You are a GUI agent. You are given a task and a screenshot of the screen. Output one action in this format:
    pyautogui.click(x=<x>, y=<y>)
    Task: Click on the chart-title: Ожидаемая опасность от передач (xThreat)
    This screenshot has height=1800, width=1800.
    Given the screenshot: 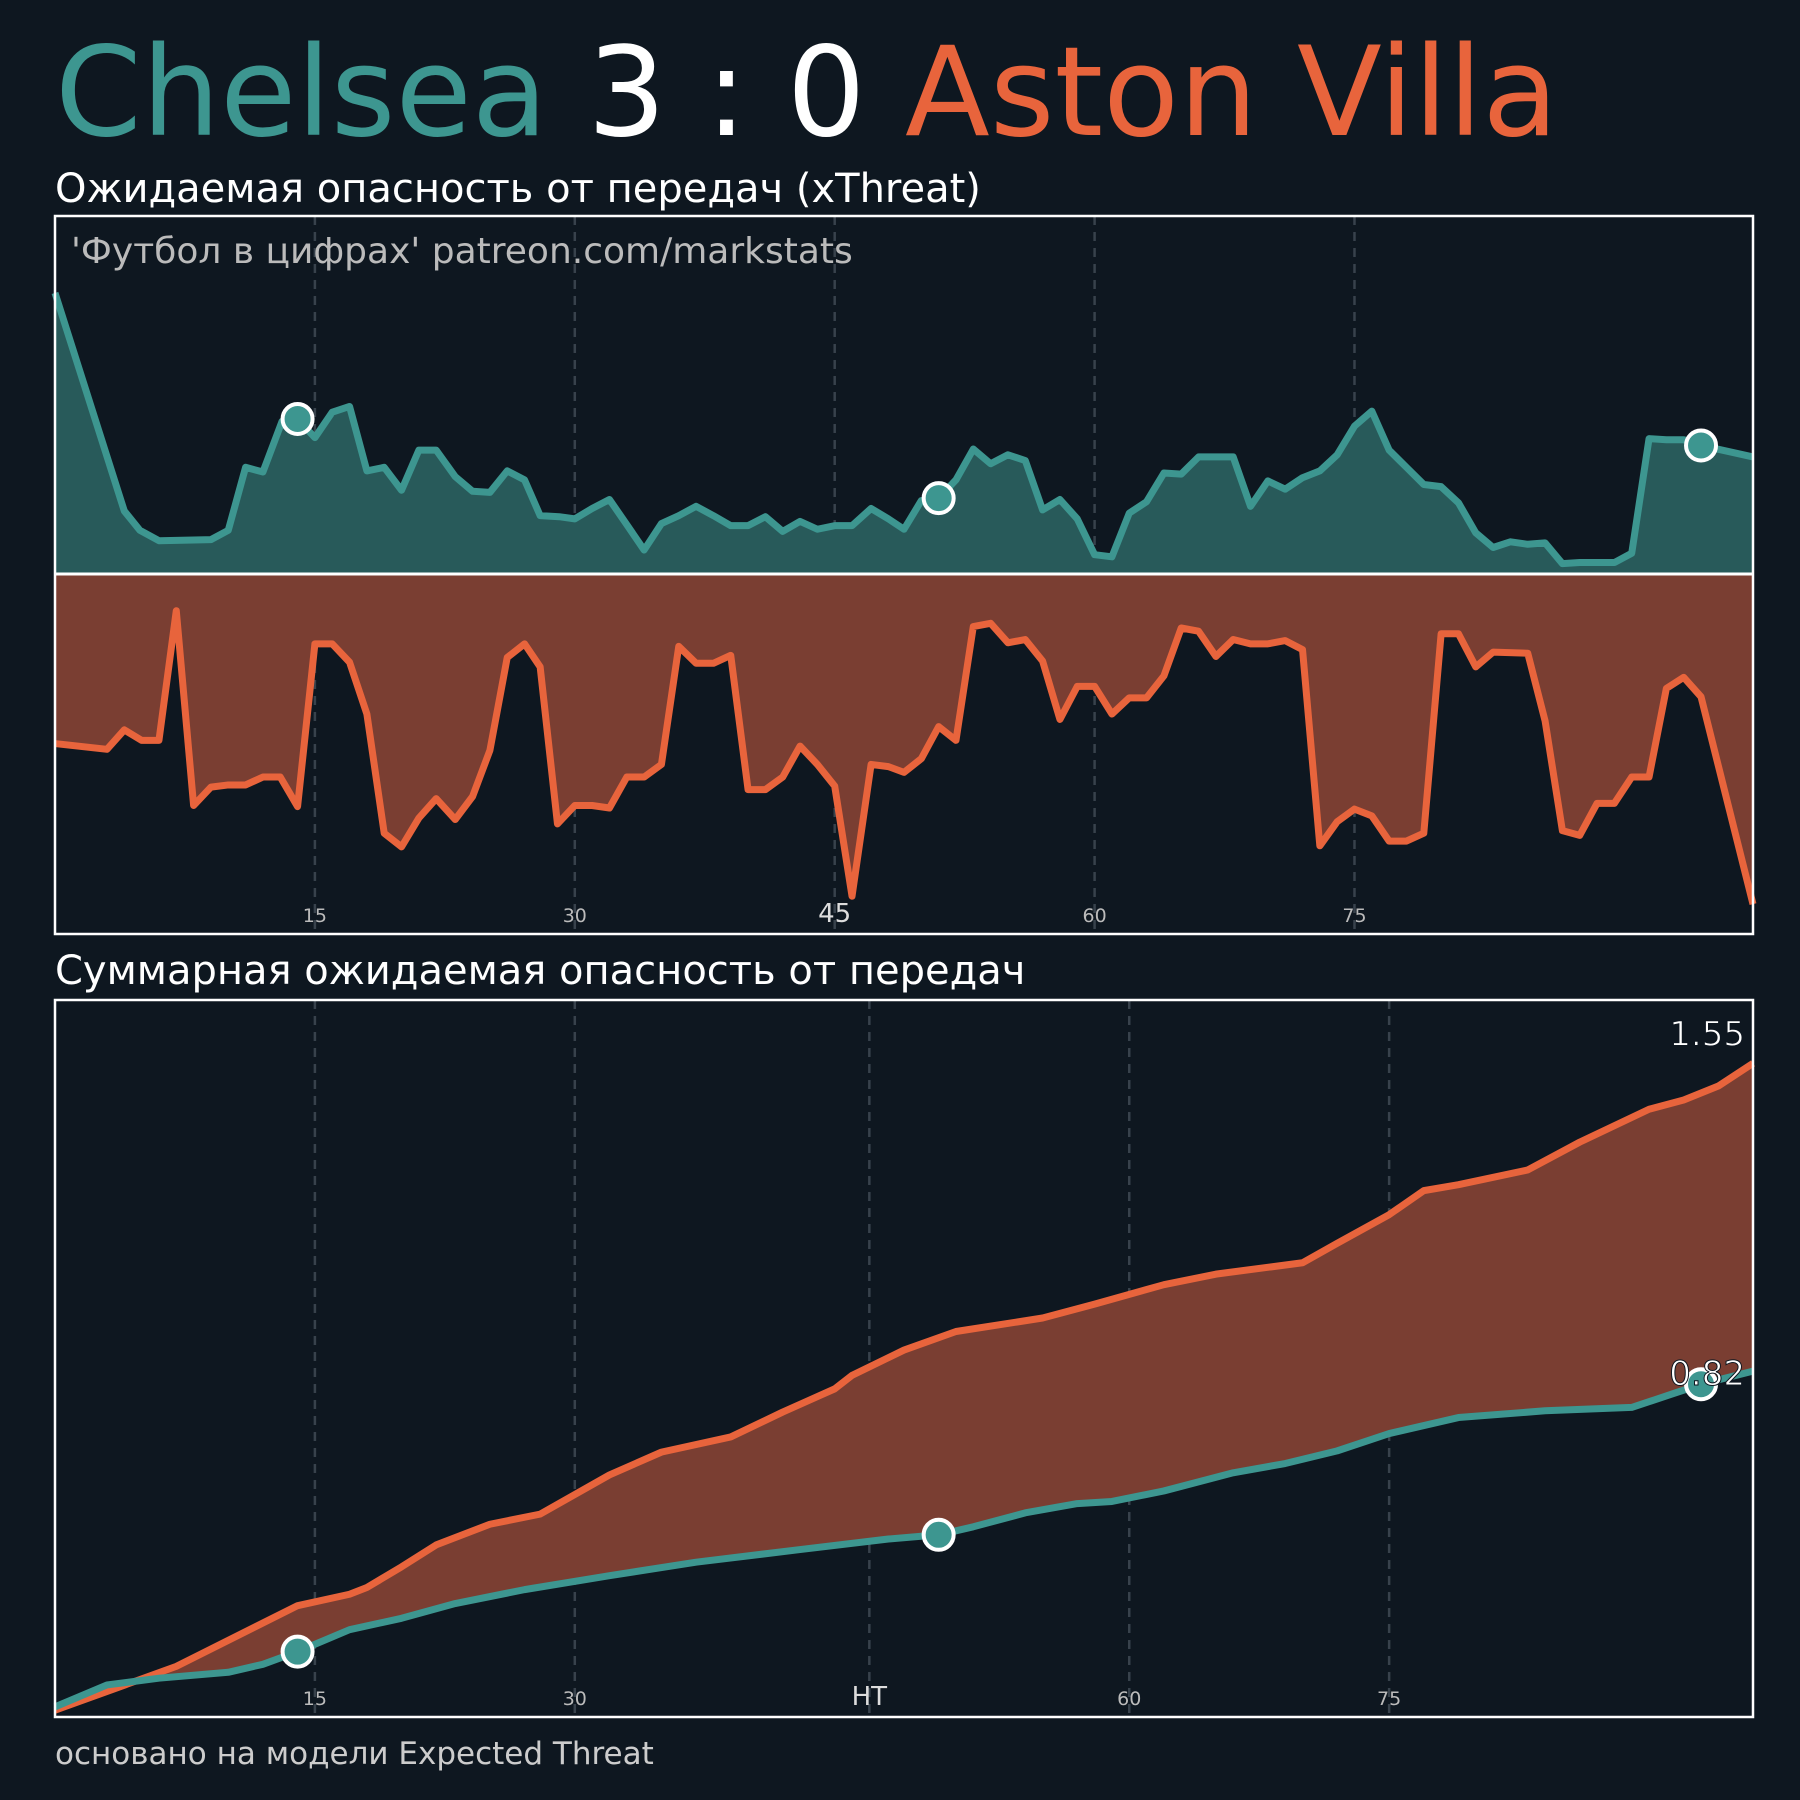 What is the action you would take?
    pyautogui.click(x=518, y=189)
    